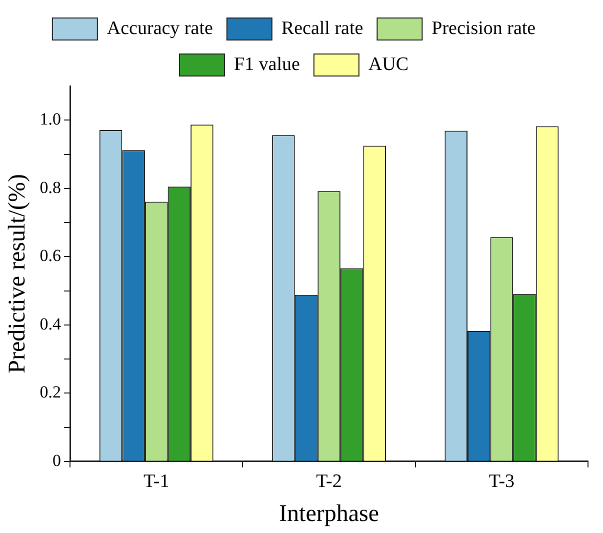 This screenshot has height=533, width=603. Describe the element at coordinates (484, 28) in the screenshot. I see `legend-label: Precision rate` at that location.